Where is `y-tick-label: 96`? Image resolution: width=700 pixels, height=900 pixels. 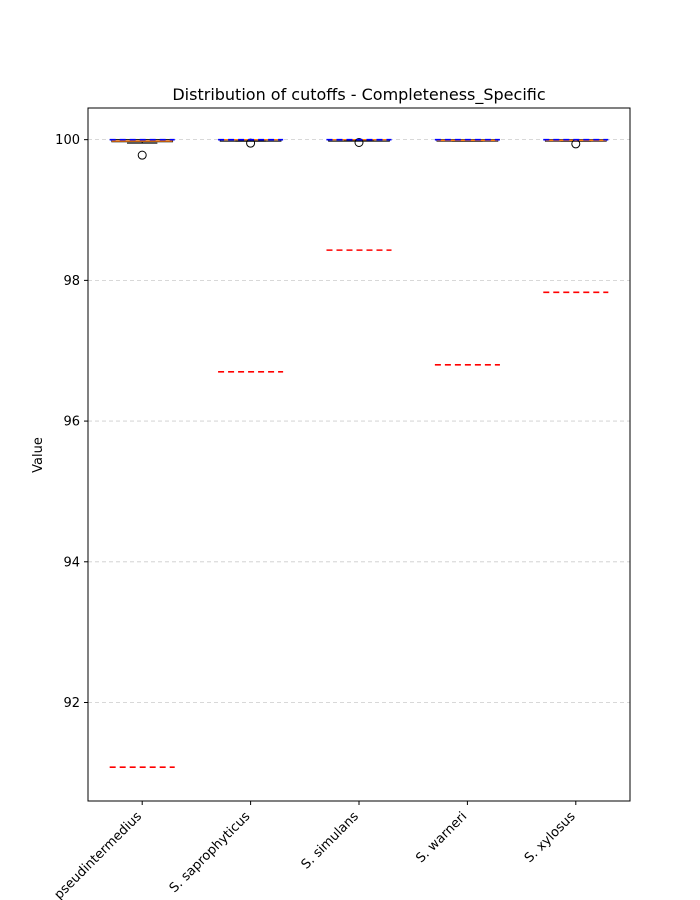 y-tick-label: 96 is located at coordinates (71, 422).